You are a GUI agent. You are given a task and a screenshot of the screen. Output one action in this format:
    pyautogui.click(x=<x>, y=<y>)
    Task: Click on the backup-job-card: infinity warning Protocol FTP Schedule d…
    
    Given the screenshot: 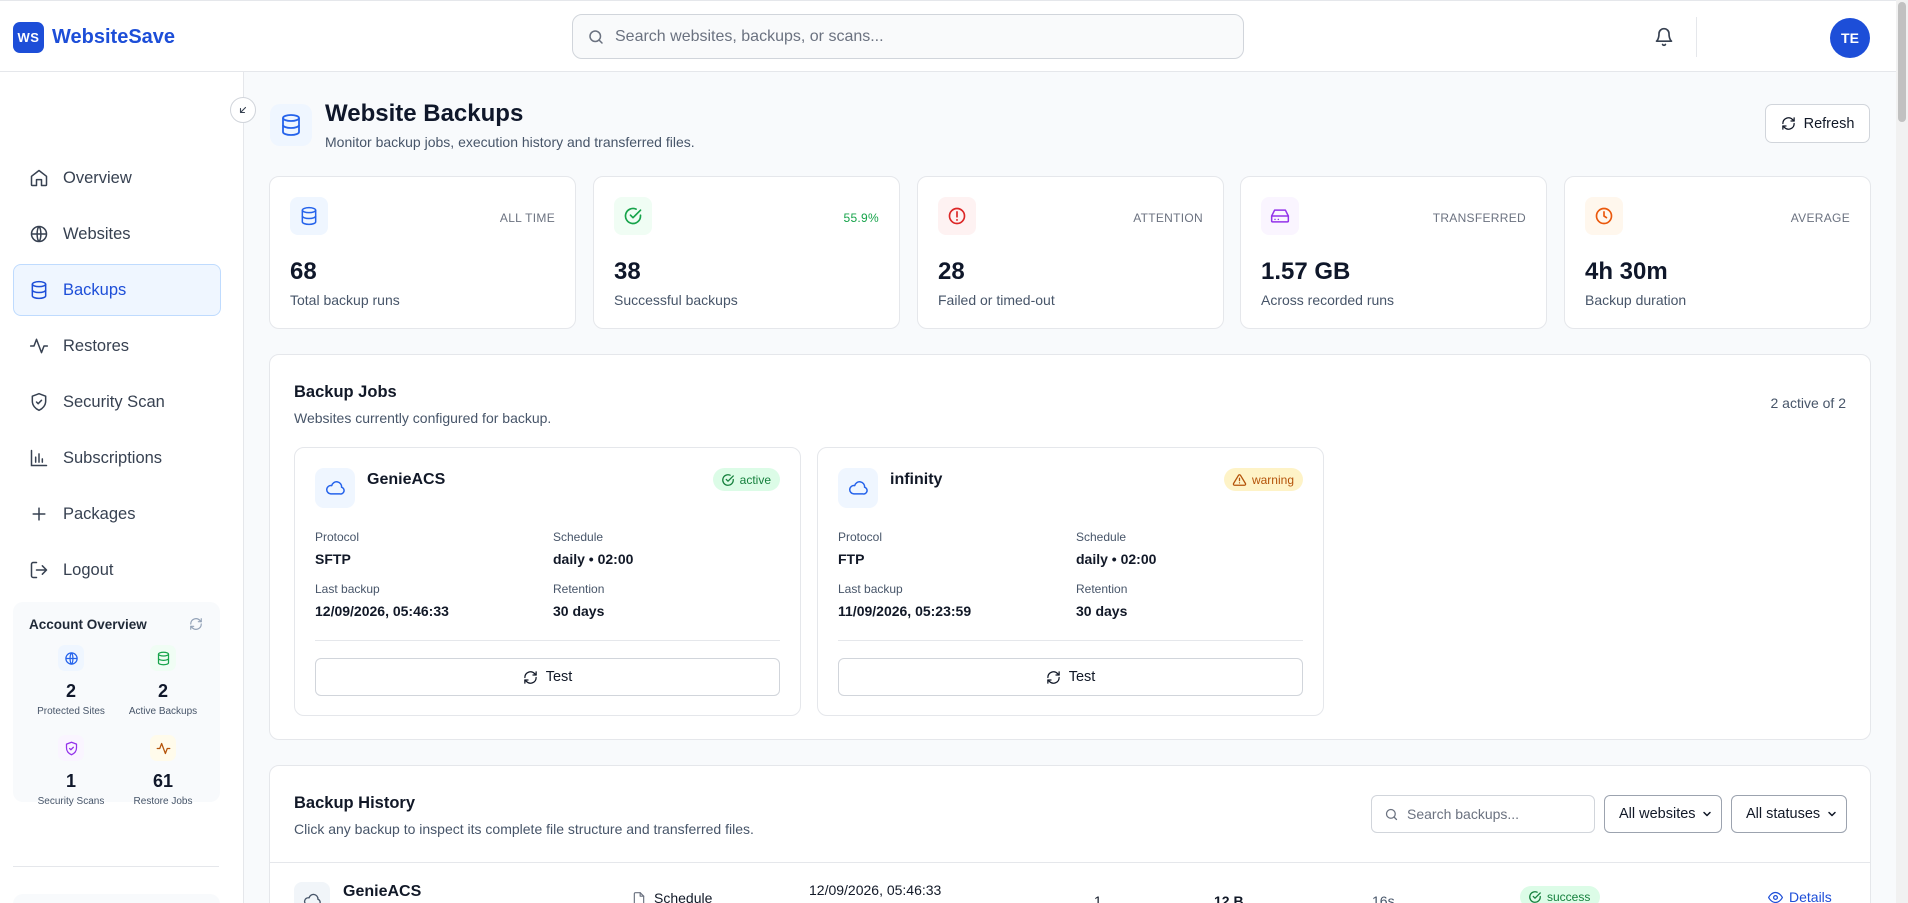 What is the action you would take?
    pyautogui.click(x=1070, y=581)
    